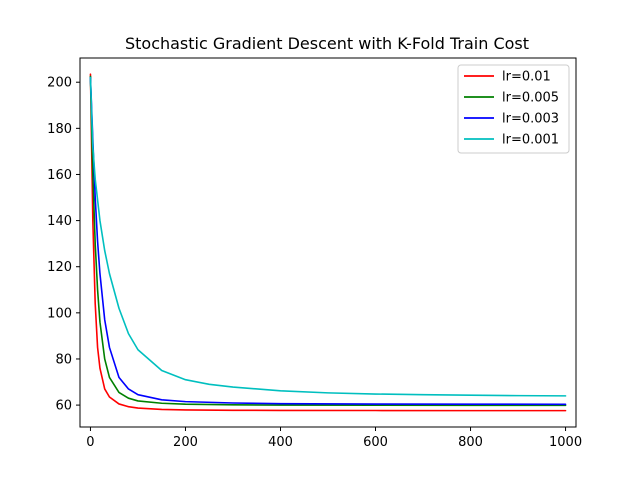  What do you see at coordinates (59, 83) in the screenshot?
I see `y-tick-label: 200` at bounding box center [59, 83].